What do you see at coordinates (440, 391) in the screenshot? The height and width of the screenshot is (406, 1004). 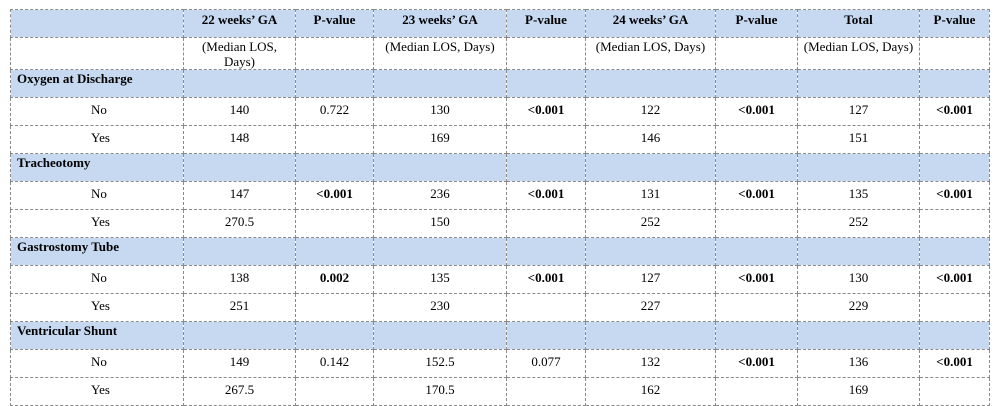 I see `median-los-cell: 170.5` at bounding box center [440, 391].